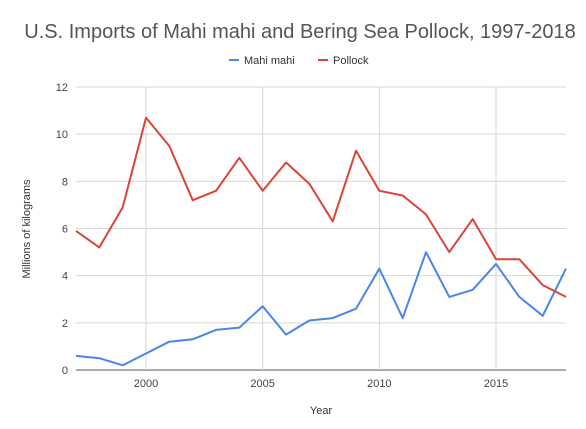 Image resolution: width=586 pixels, height=429 pixels. What do you see at coordinates (262, 384) in the screenshot?
I see `x-tick-label: 2005` at bounding box center [262, 384].